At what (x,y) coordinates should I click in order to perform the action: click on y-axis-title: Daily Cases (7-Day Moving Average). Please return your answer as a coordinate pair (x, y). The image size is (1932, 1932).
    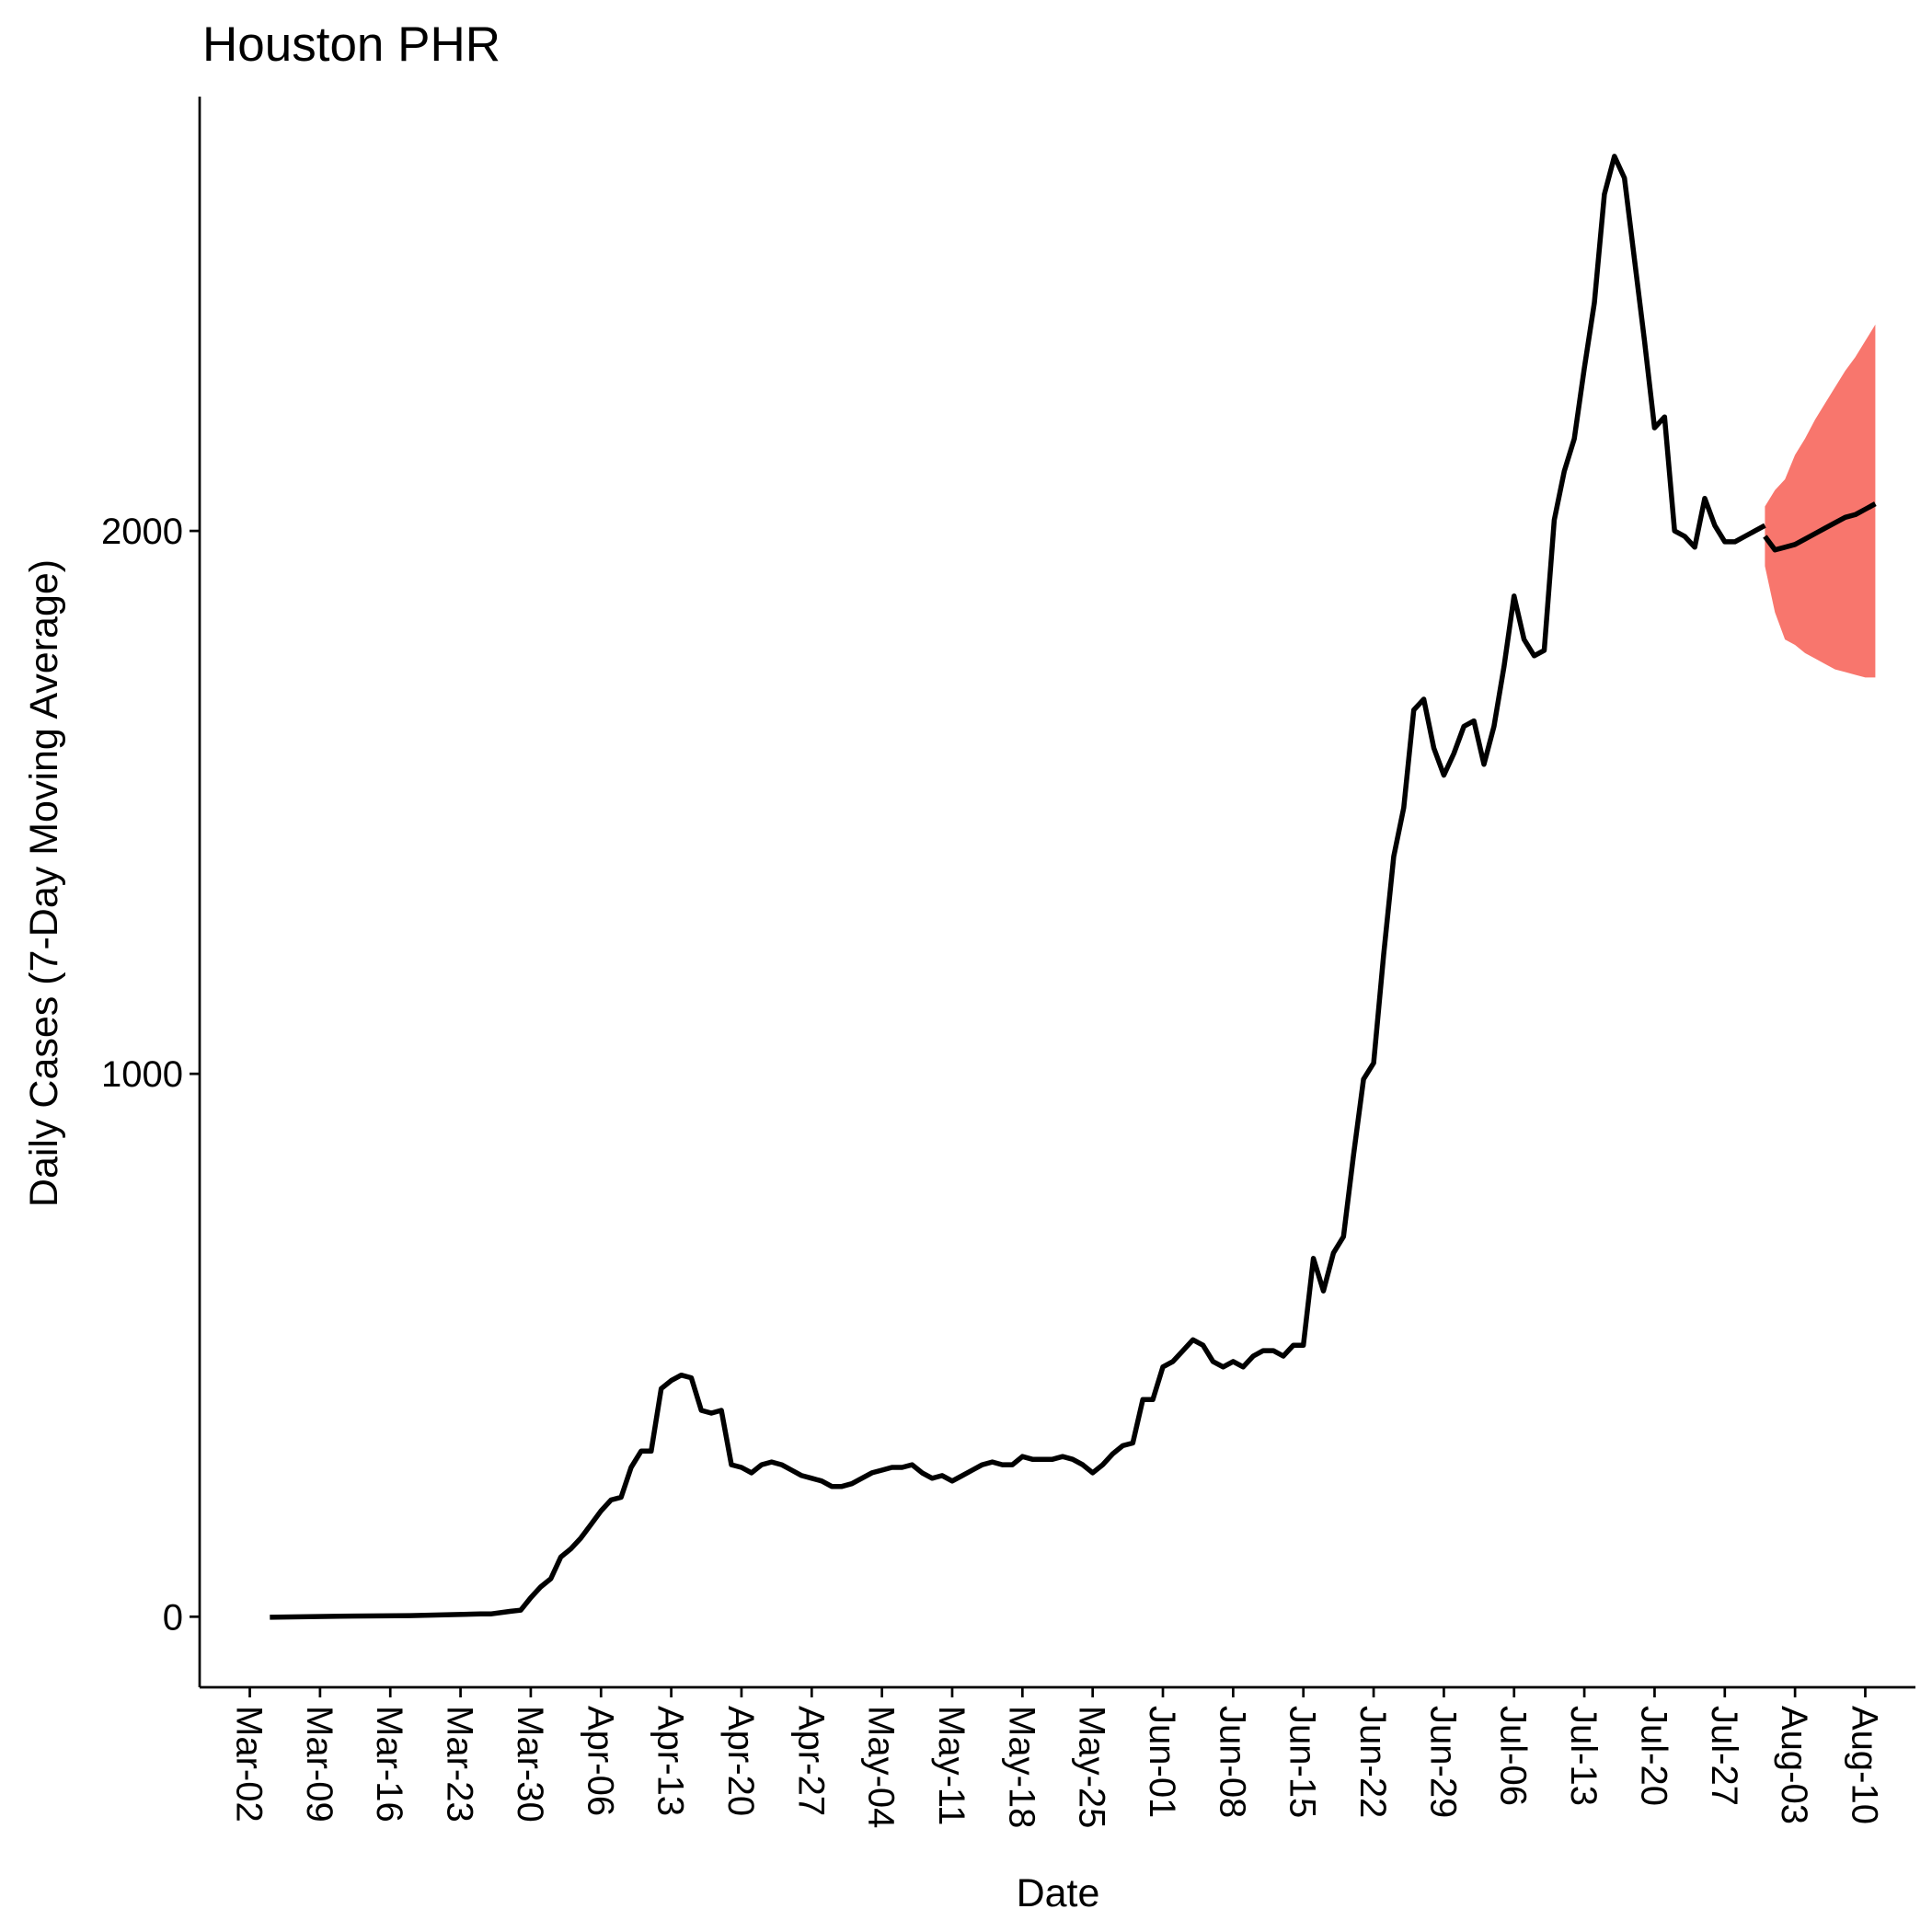
    Looking at the image, I should click on (44, 883).